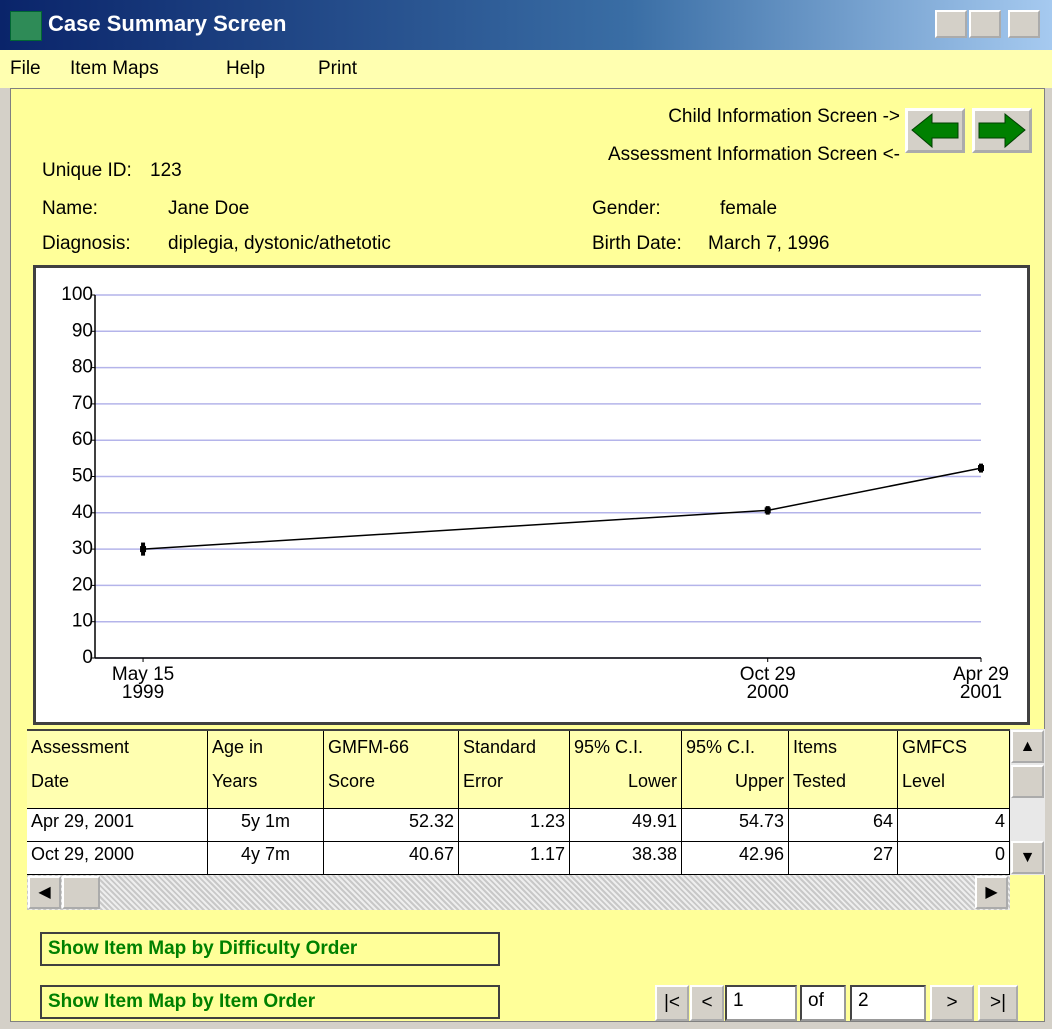  What do you see at coordinates (1027, 857) in the screenshot?
I see `scroll-down: ▼` at bounding box center [1027, 857].